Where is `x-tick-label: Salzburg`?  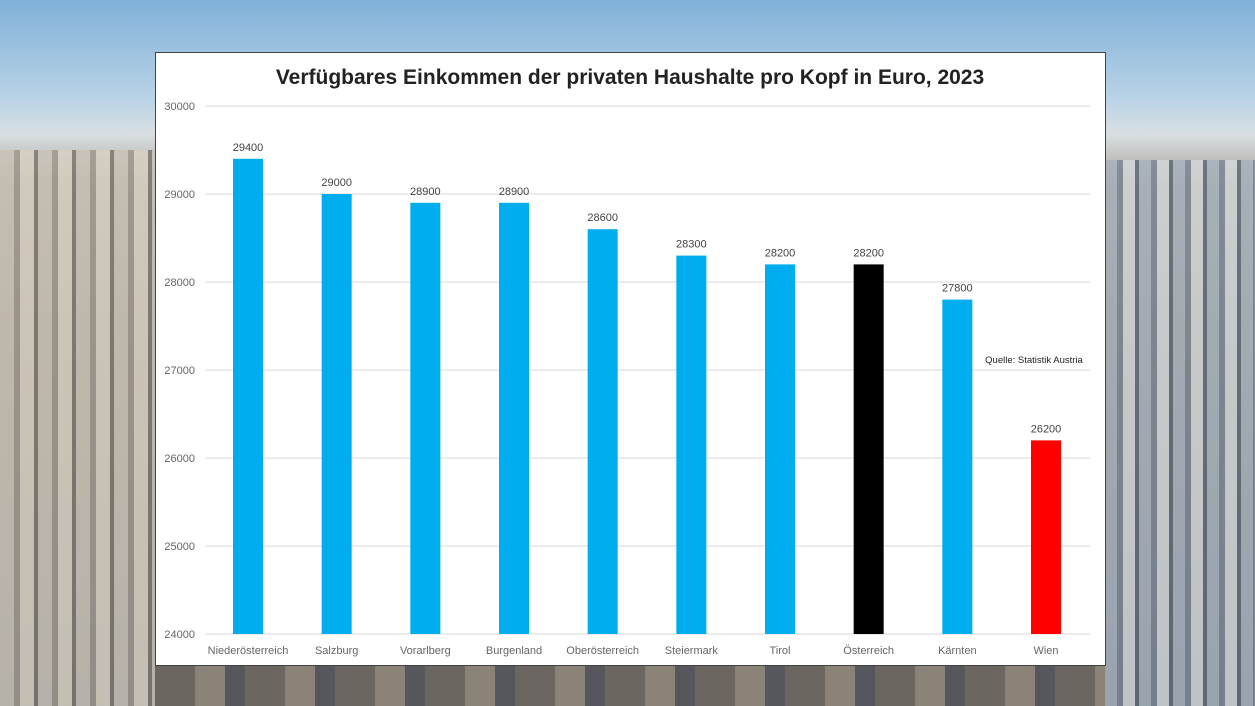
x-tick-label: Salzburg is located at coordinates (336, 651).